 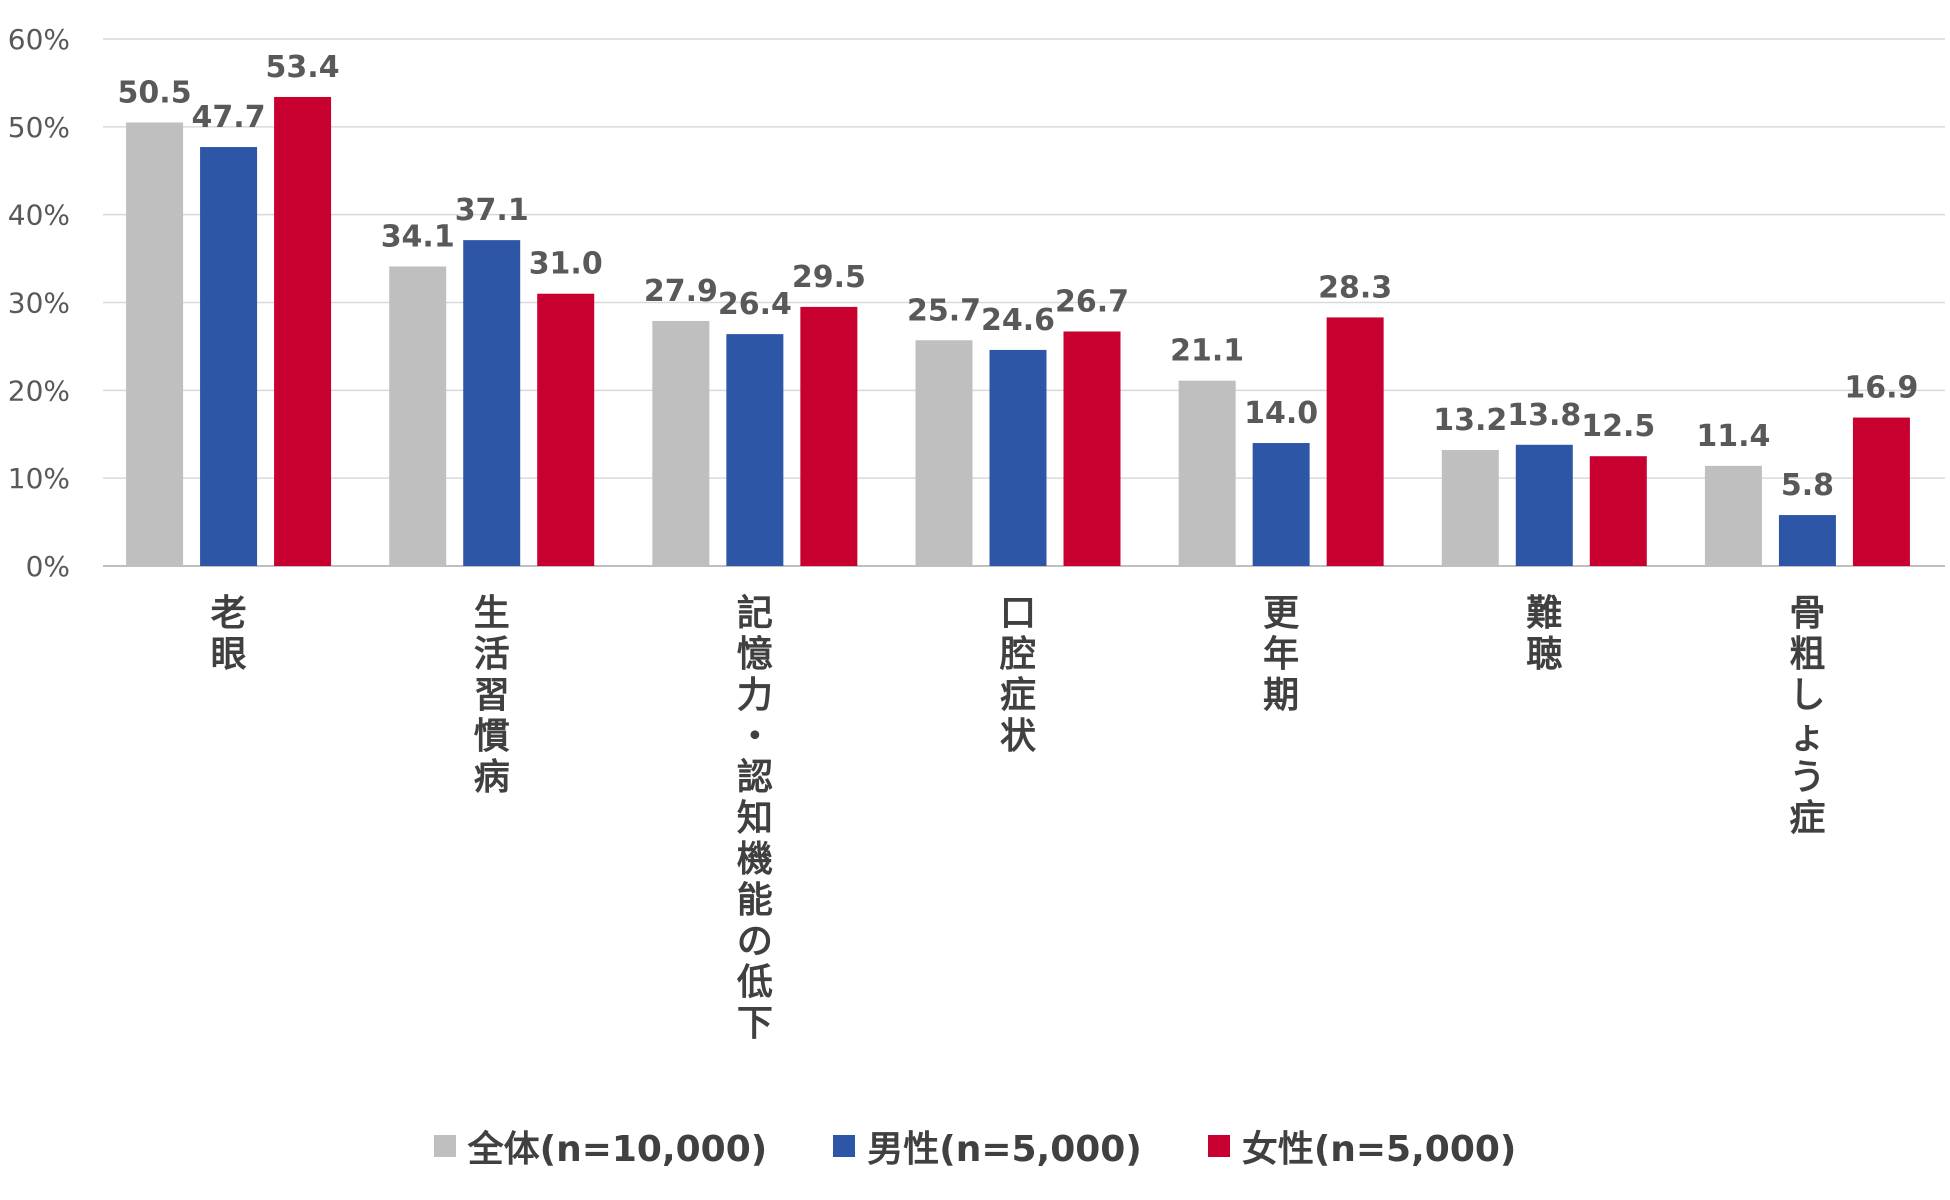 I want to click on legend-label-female: 女性(n=5,000), so click(x=1379, y=1149).